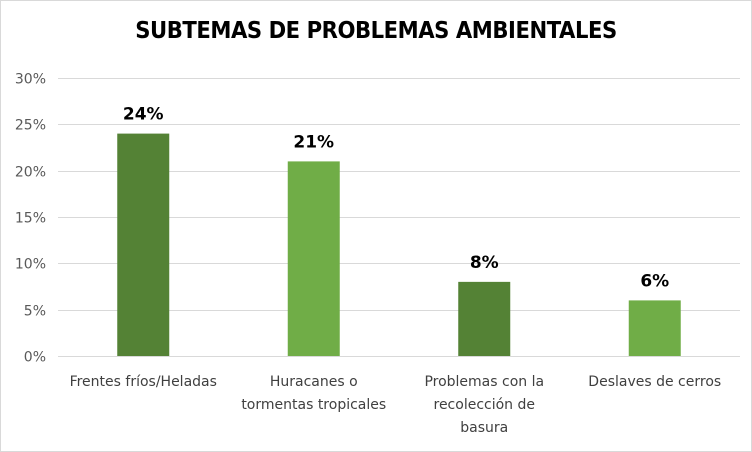  Describe the element at coordinates (30, 265) in the screenshot. I see `y-tick-label: 10%` at that location.